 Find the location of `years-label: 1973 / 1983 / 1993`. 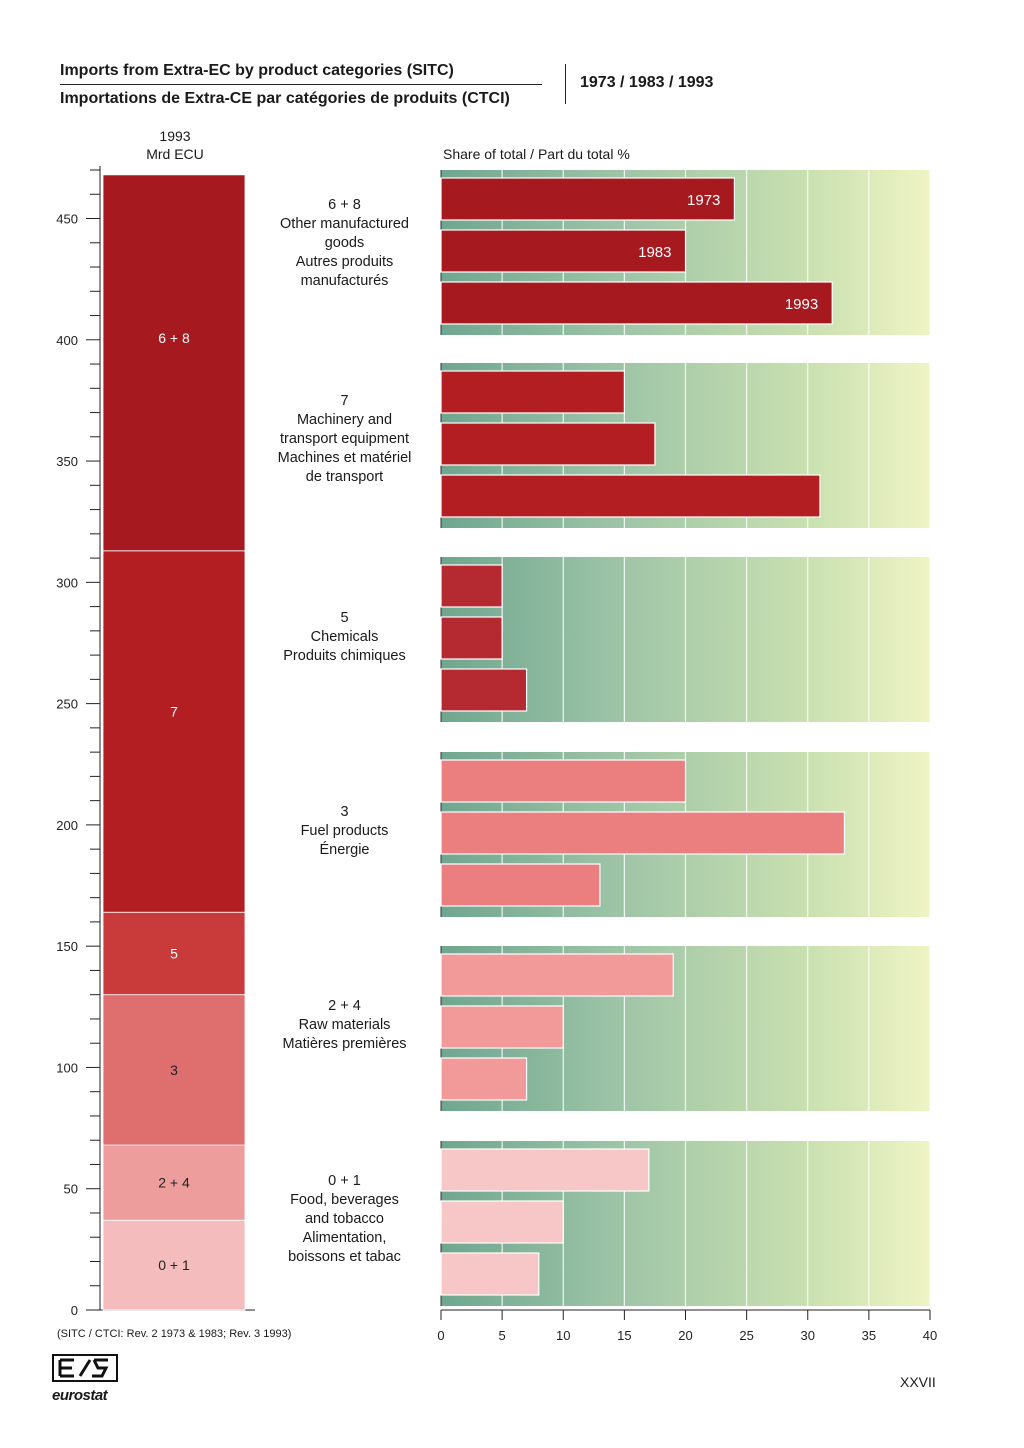

years-label: 1973 / 1983 / 1993 is located at coordinates (647, 82).